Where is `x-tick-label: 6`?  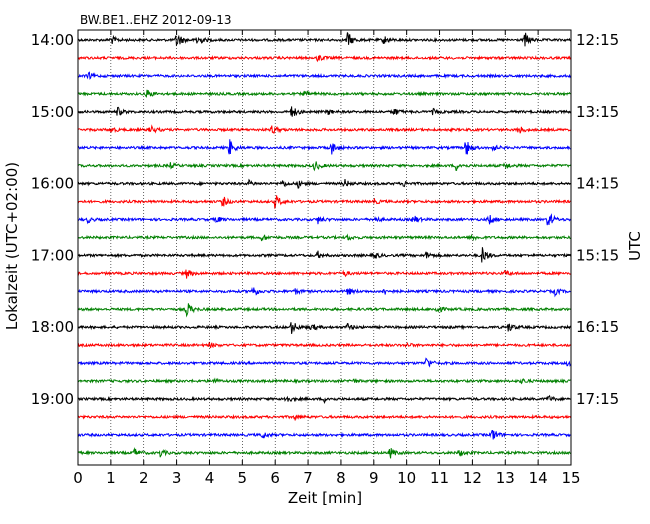 x-tick-label: 6 is located at coordinates (275, 478).